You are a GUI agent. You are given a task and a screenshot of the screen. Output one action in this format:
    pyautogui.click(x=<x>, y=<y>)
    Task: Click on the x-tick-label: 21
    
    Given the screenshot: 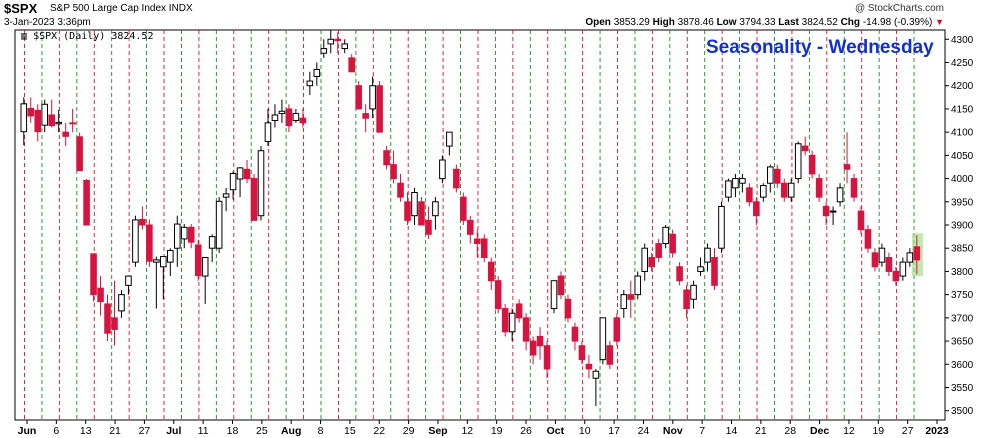 What is the action you would take?
    pyautogui.click(x=115, y=431)
    